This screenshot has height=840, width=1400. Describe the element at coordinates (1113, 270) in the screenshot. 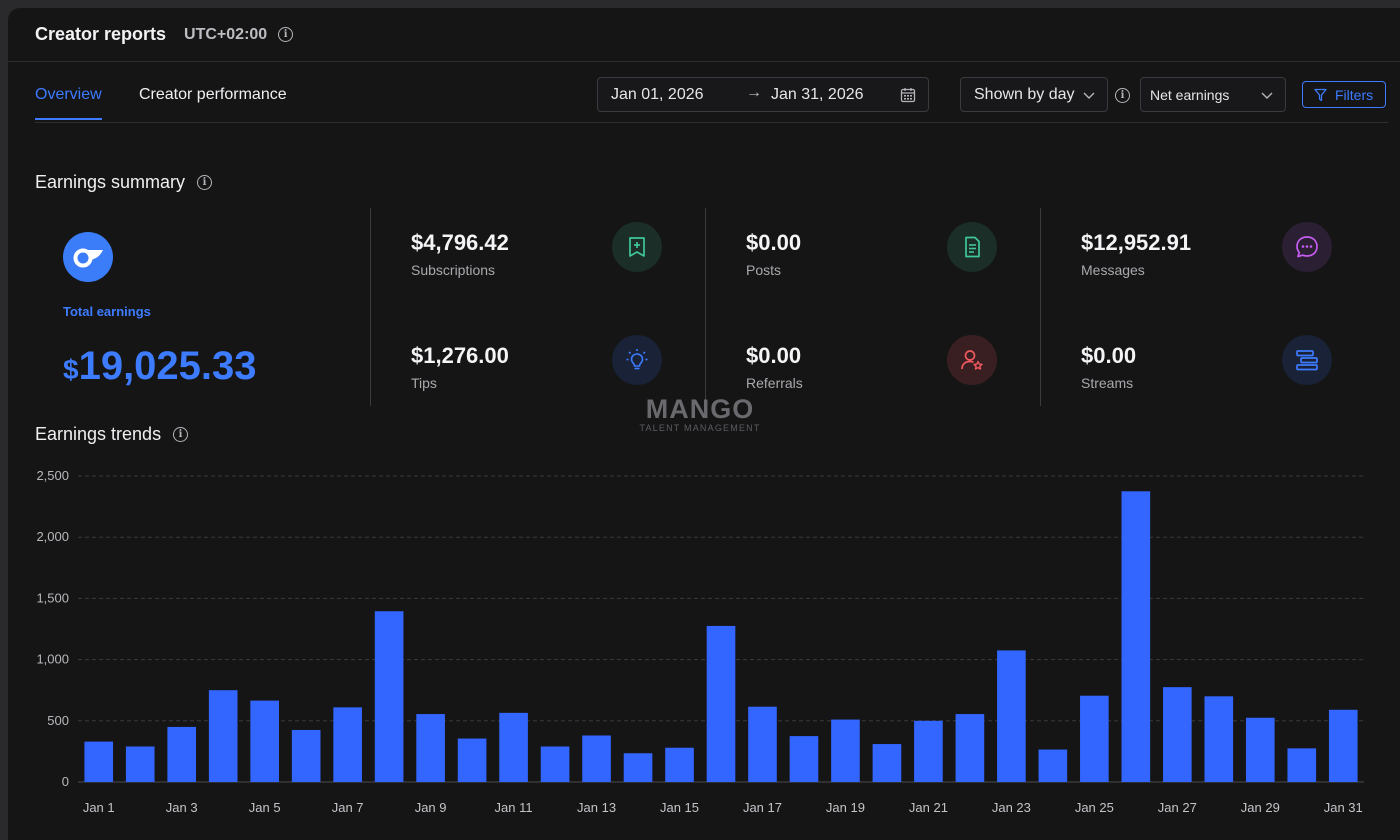

I see `metric-label: Messages` at that location.